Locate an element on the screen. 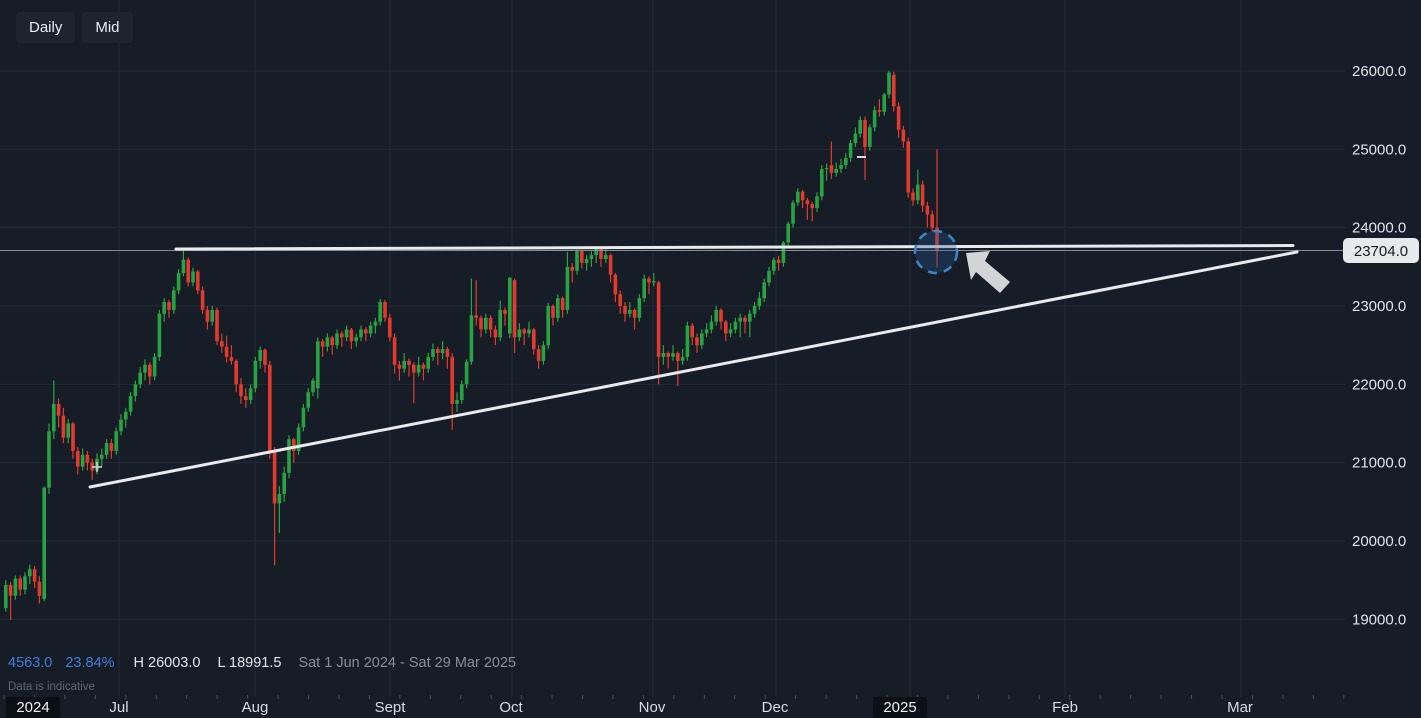  y-axis-label: 23000.0 is located at coordinates (1379, 306).